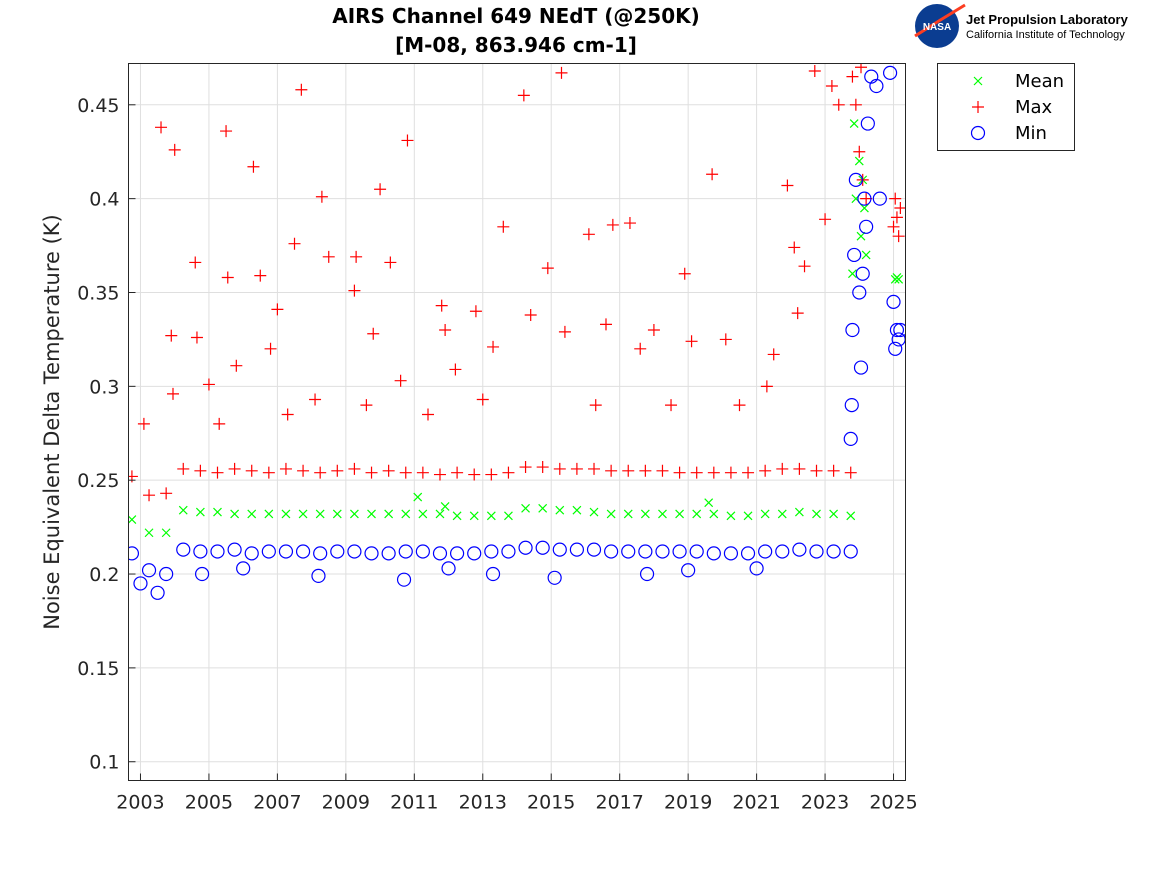  Describe the element at coordinates (104, 200) in the screenshot. I see `y-tick-label: 0.4` at that location.